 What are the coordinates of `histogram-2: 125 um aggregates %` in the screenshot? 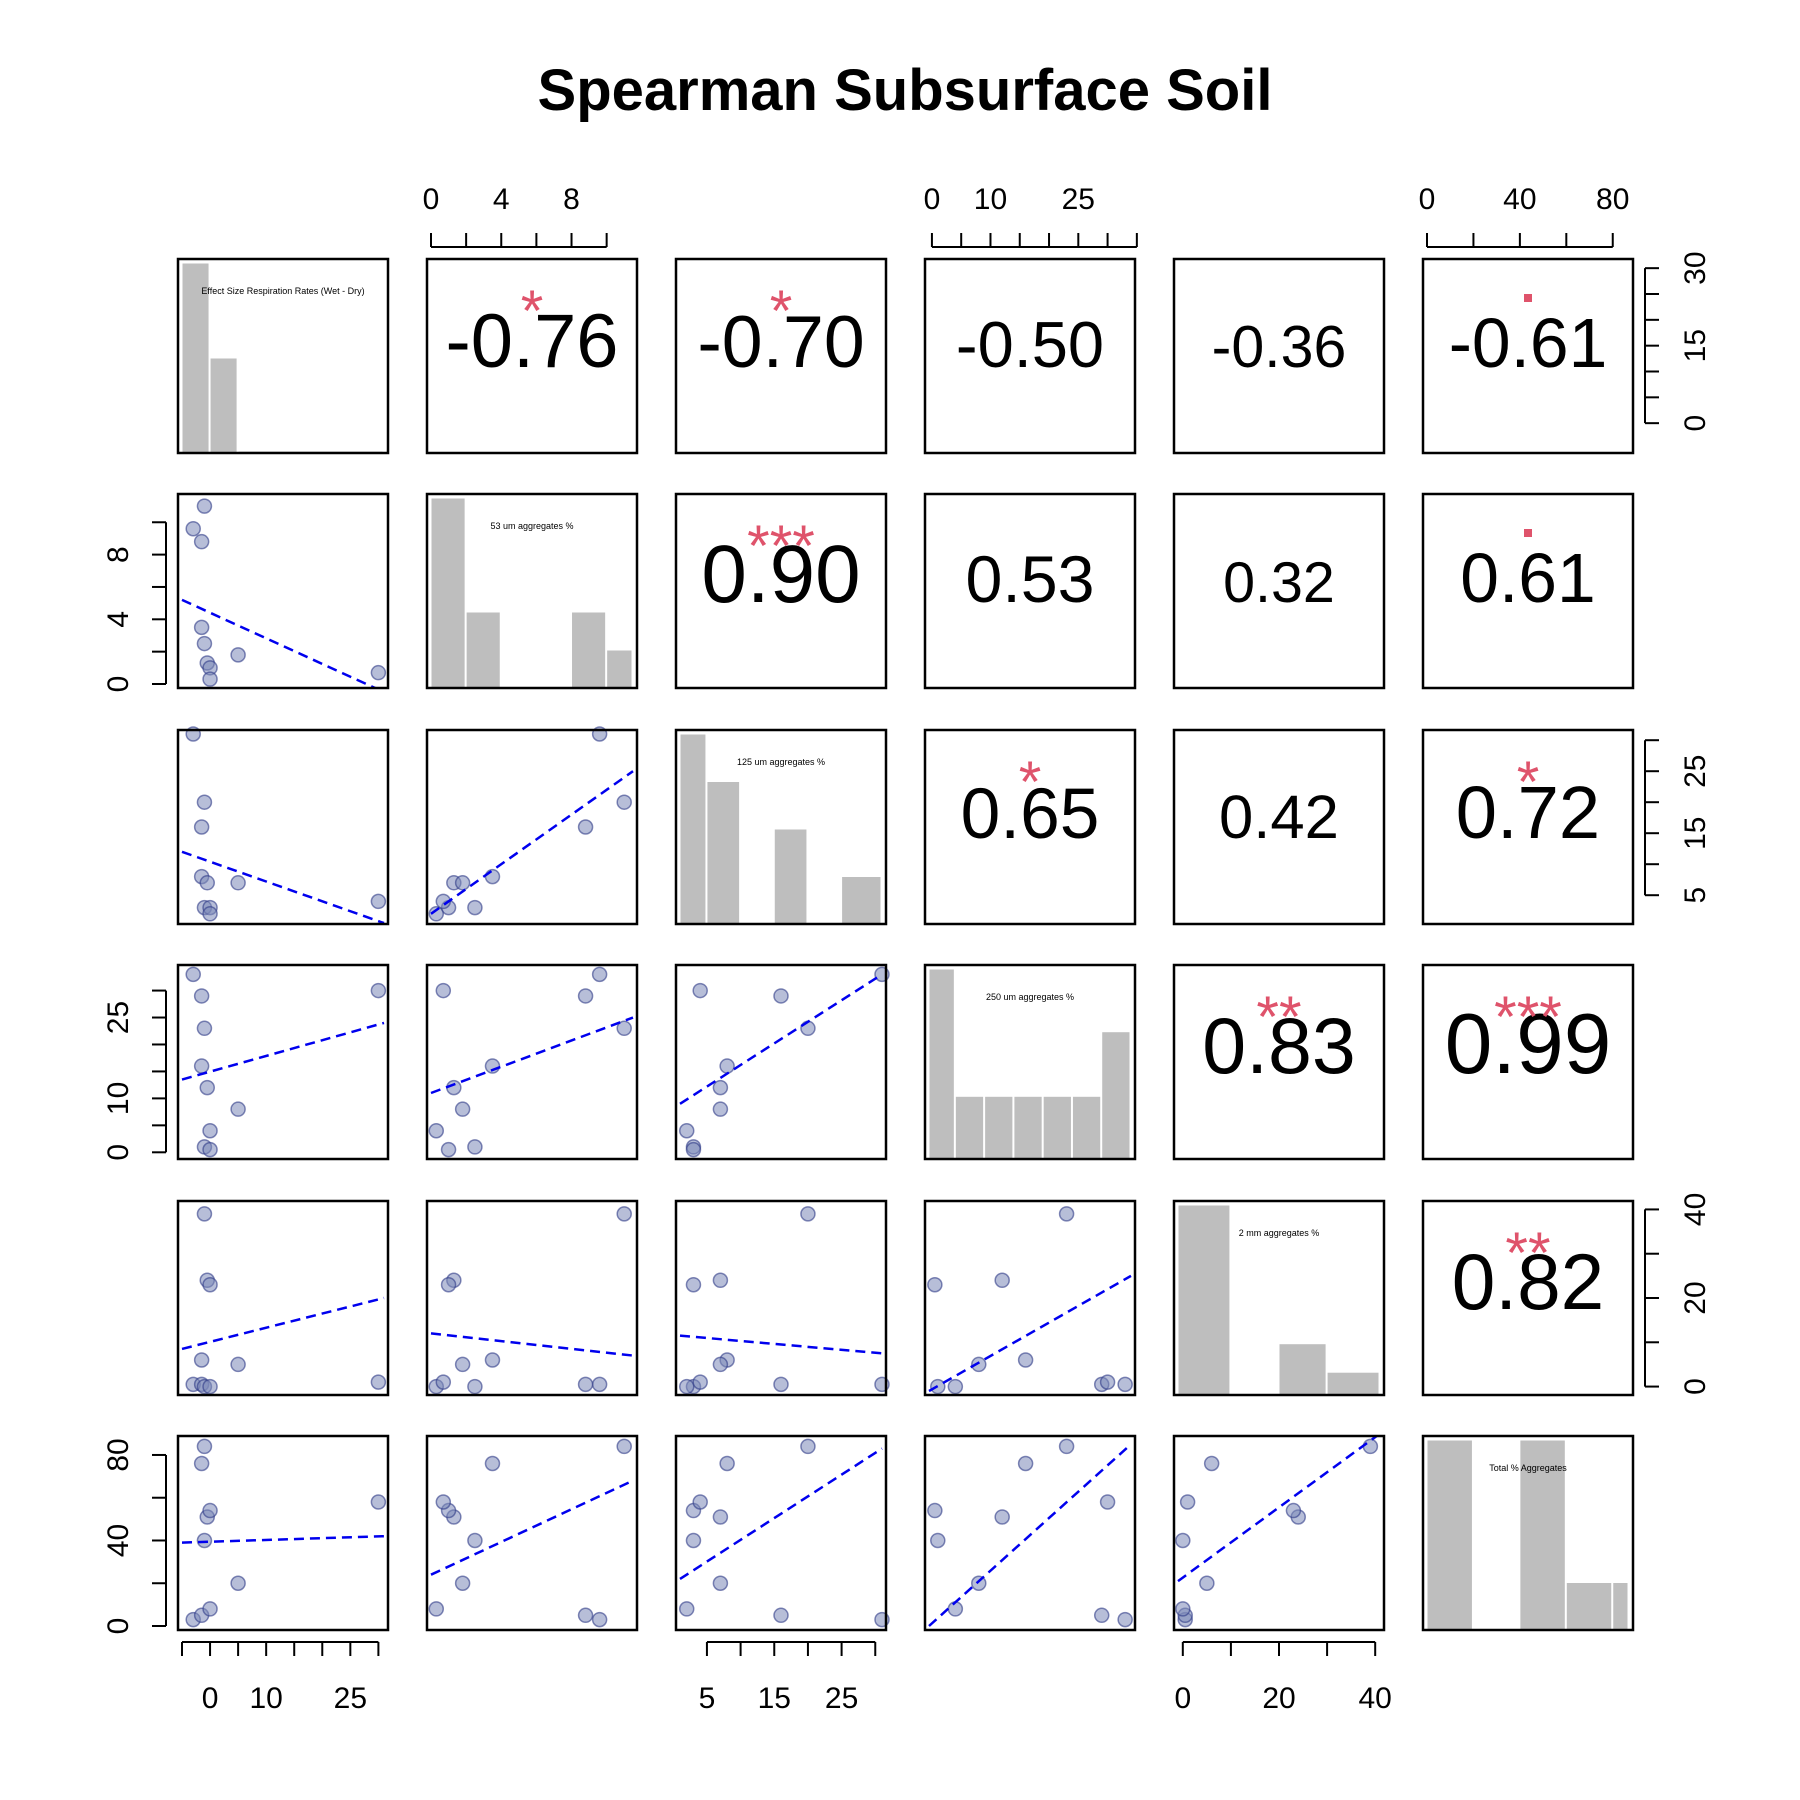 It's located at (780, 829).